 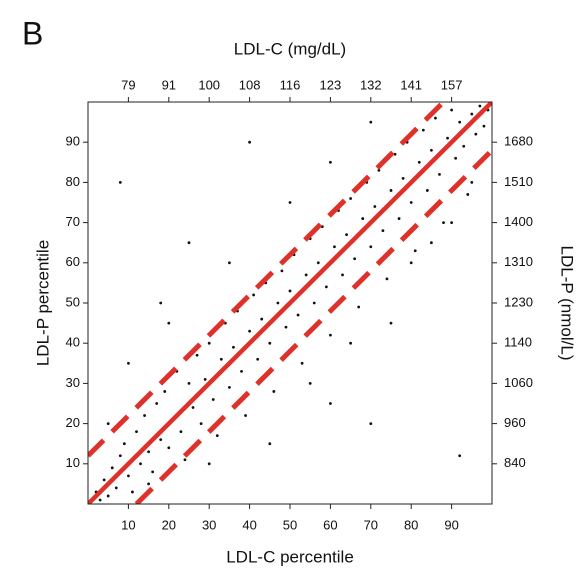 I want to click on y-tick-label: 80, so click(x=73, y=181).